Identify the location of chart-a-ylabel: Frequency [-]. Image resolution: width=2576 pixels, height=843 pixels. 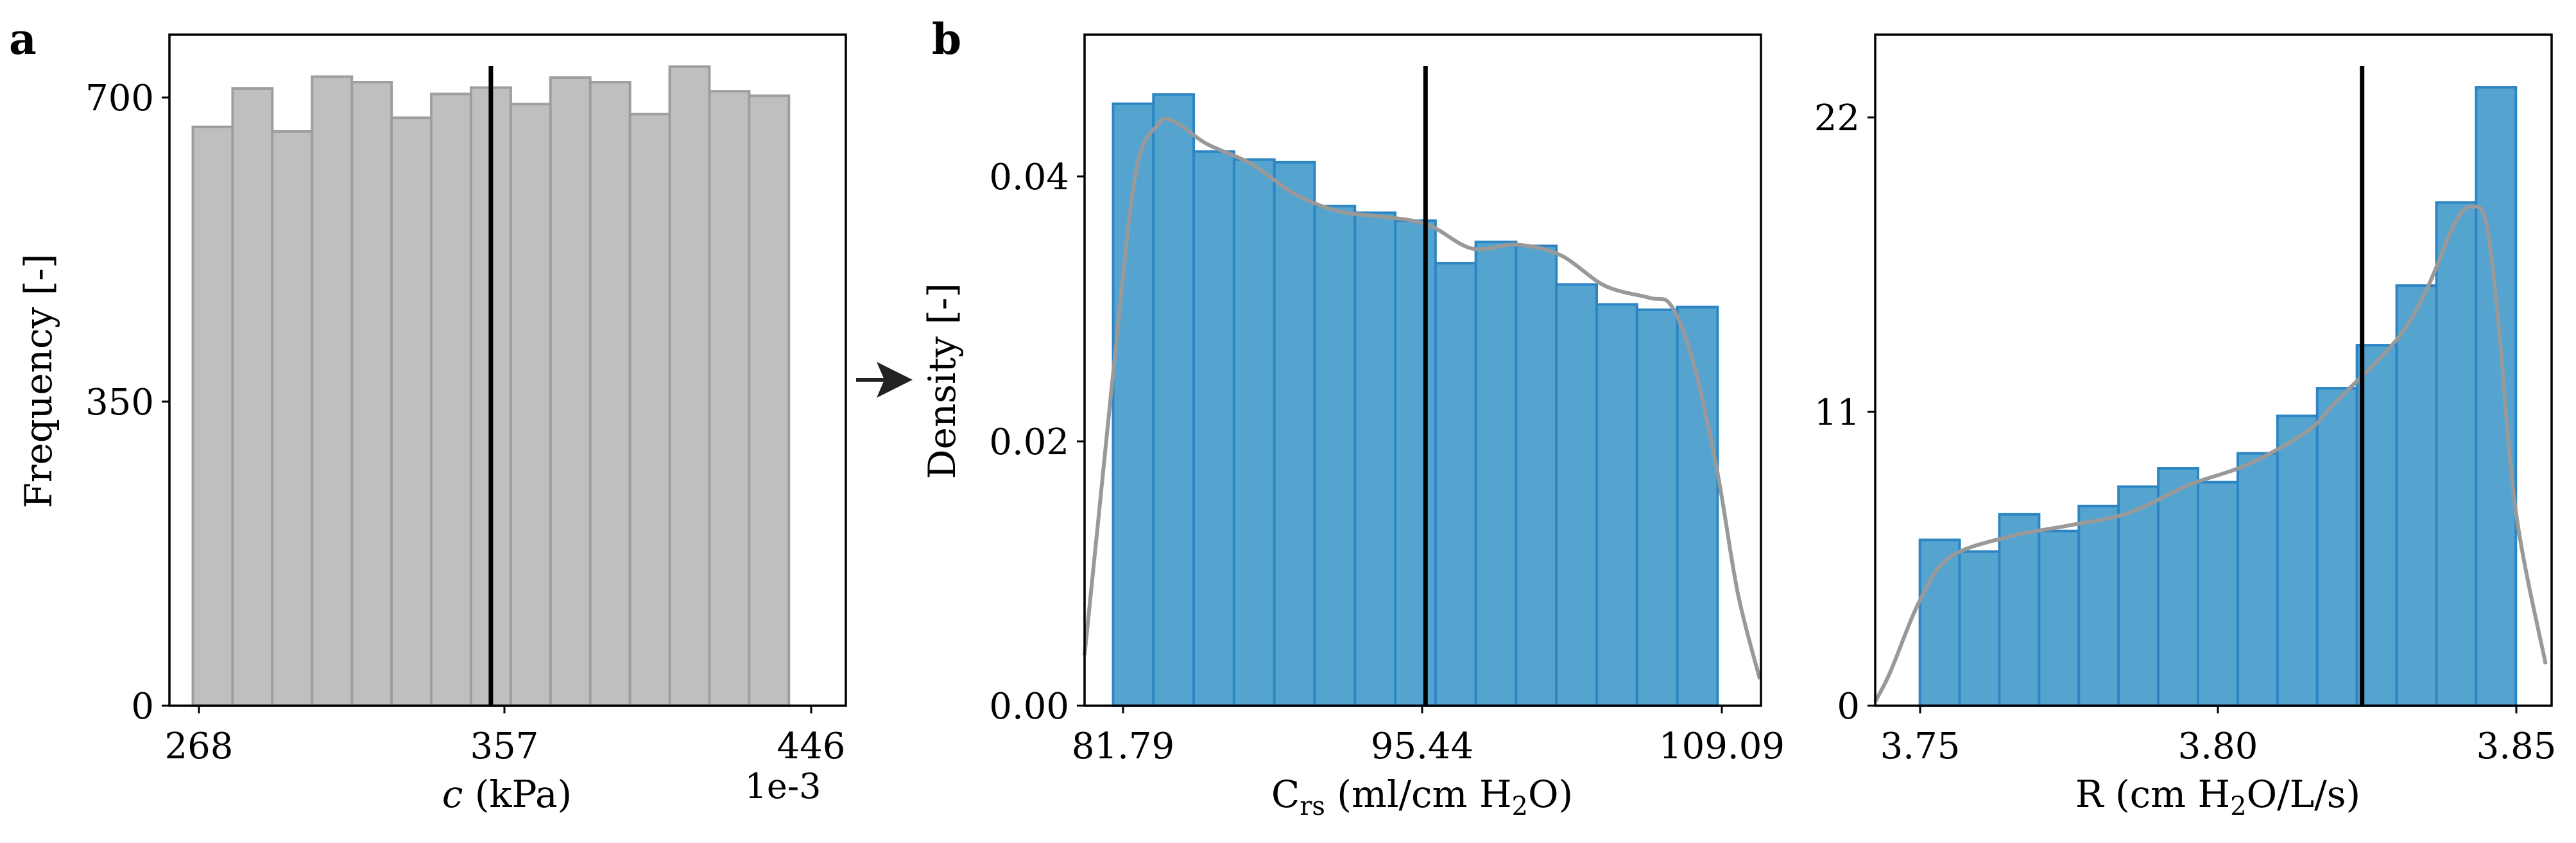
(38, 382).